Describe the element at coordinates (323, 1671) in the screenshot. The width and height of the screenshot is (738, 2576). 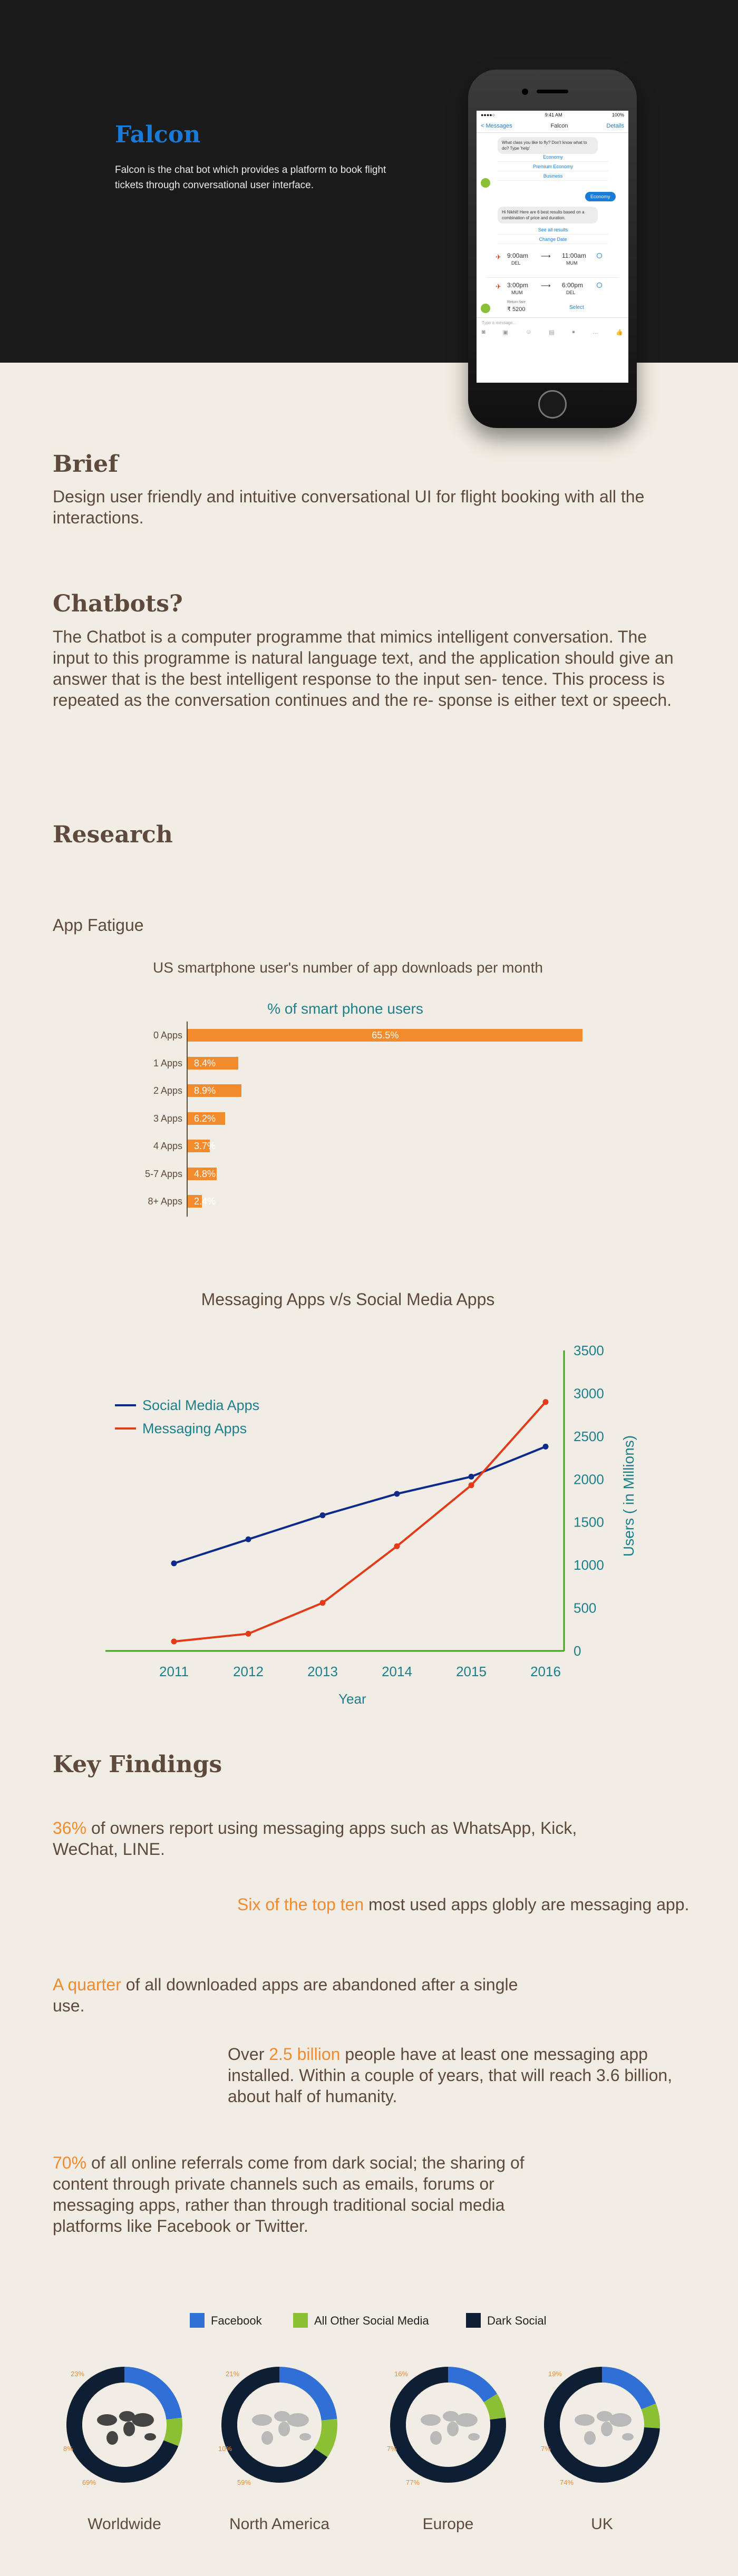
I see `x-tick-label: 2013` at that location.